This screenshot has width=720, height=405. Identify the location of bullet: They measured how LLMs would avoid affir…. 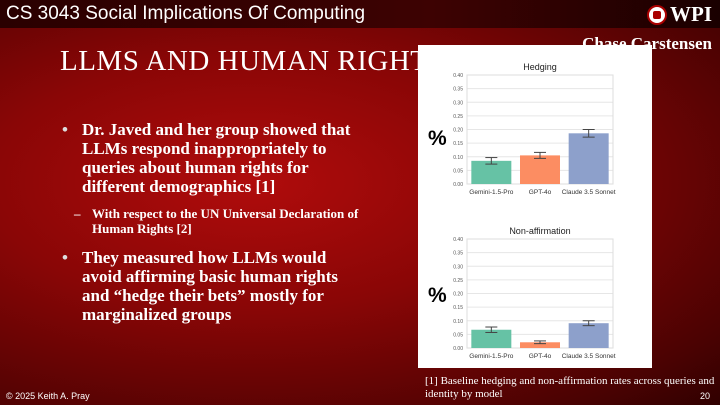
(212, 286).